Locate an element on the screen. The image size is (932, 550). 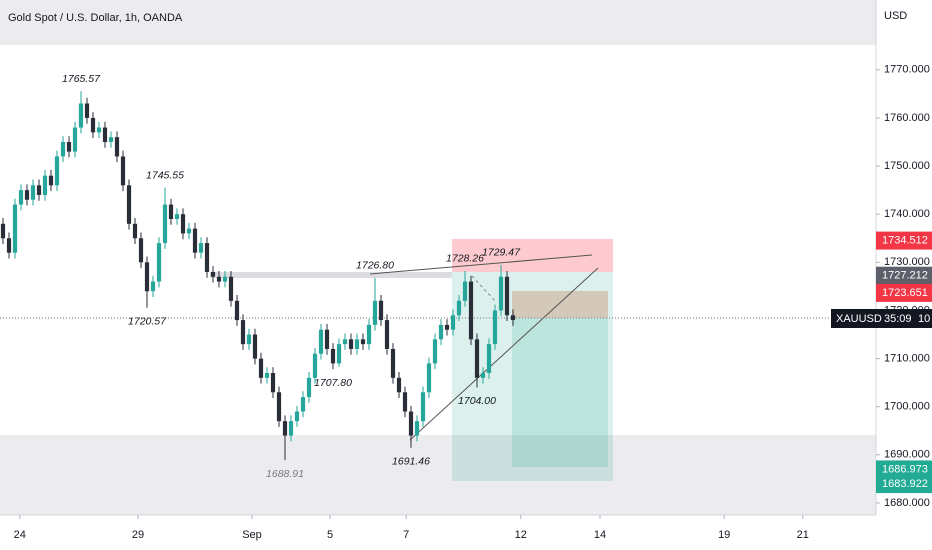
x-tick-label: 5 is located at coordinates (330, 535).